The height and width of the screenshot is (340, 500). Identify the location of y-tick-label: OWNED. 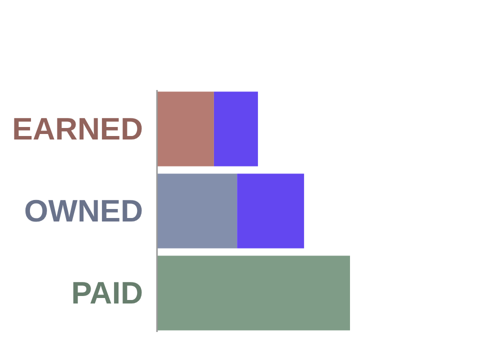
(83, 211).